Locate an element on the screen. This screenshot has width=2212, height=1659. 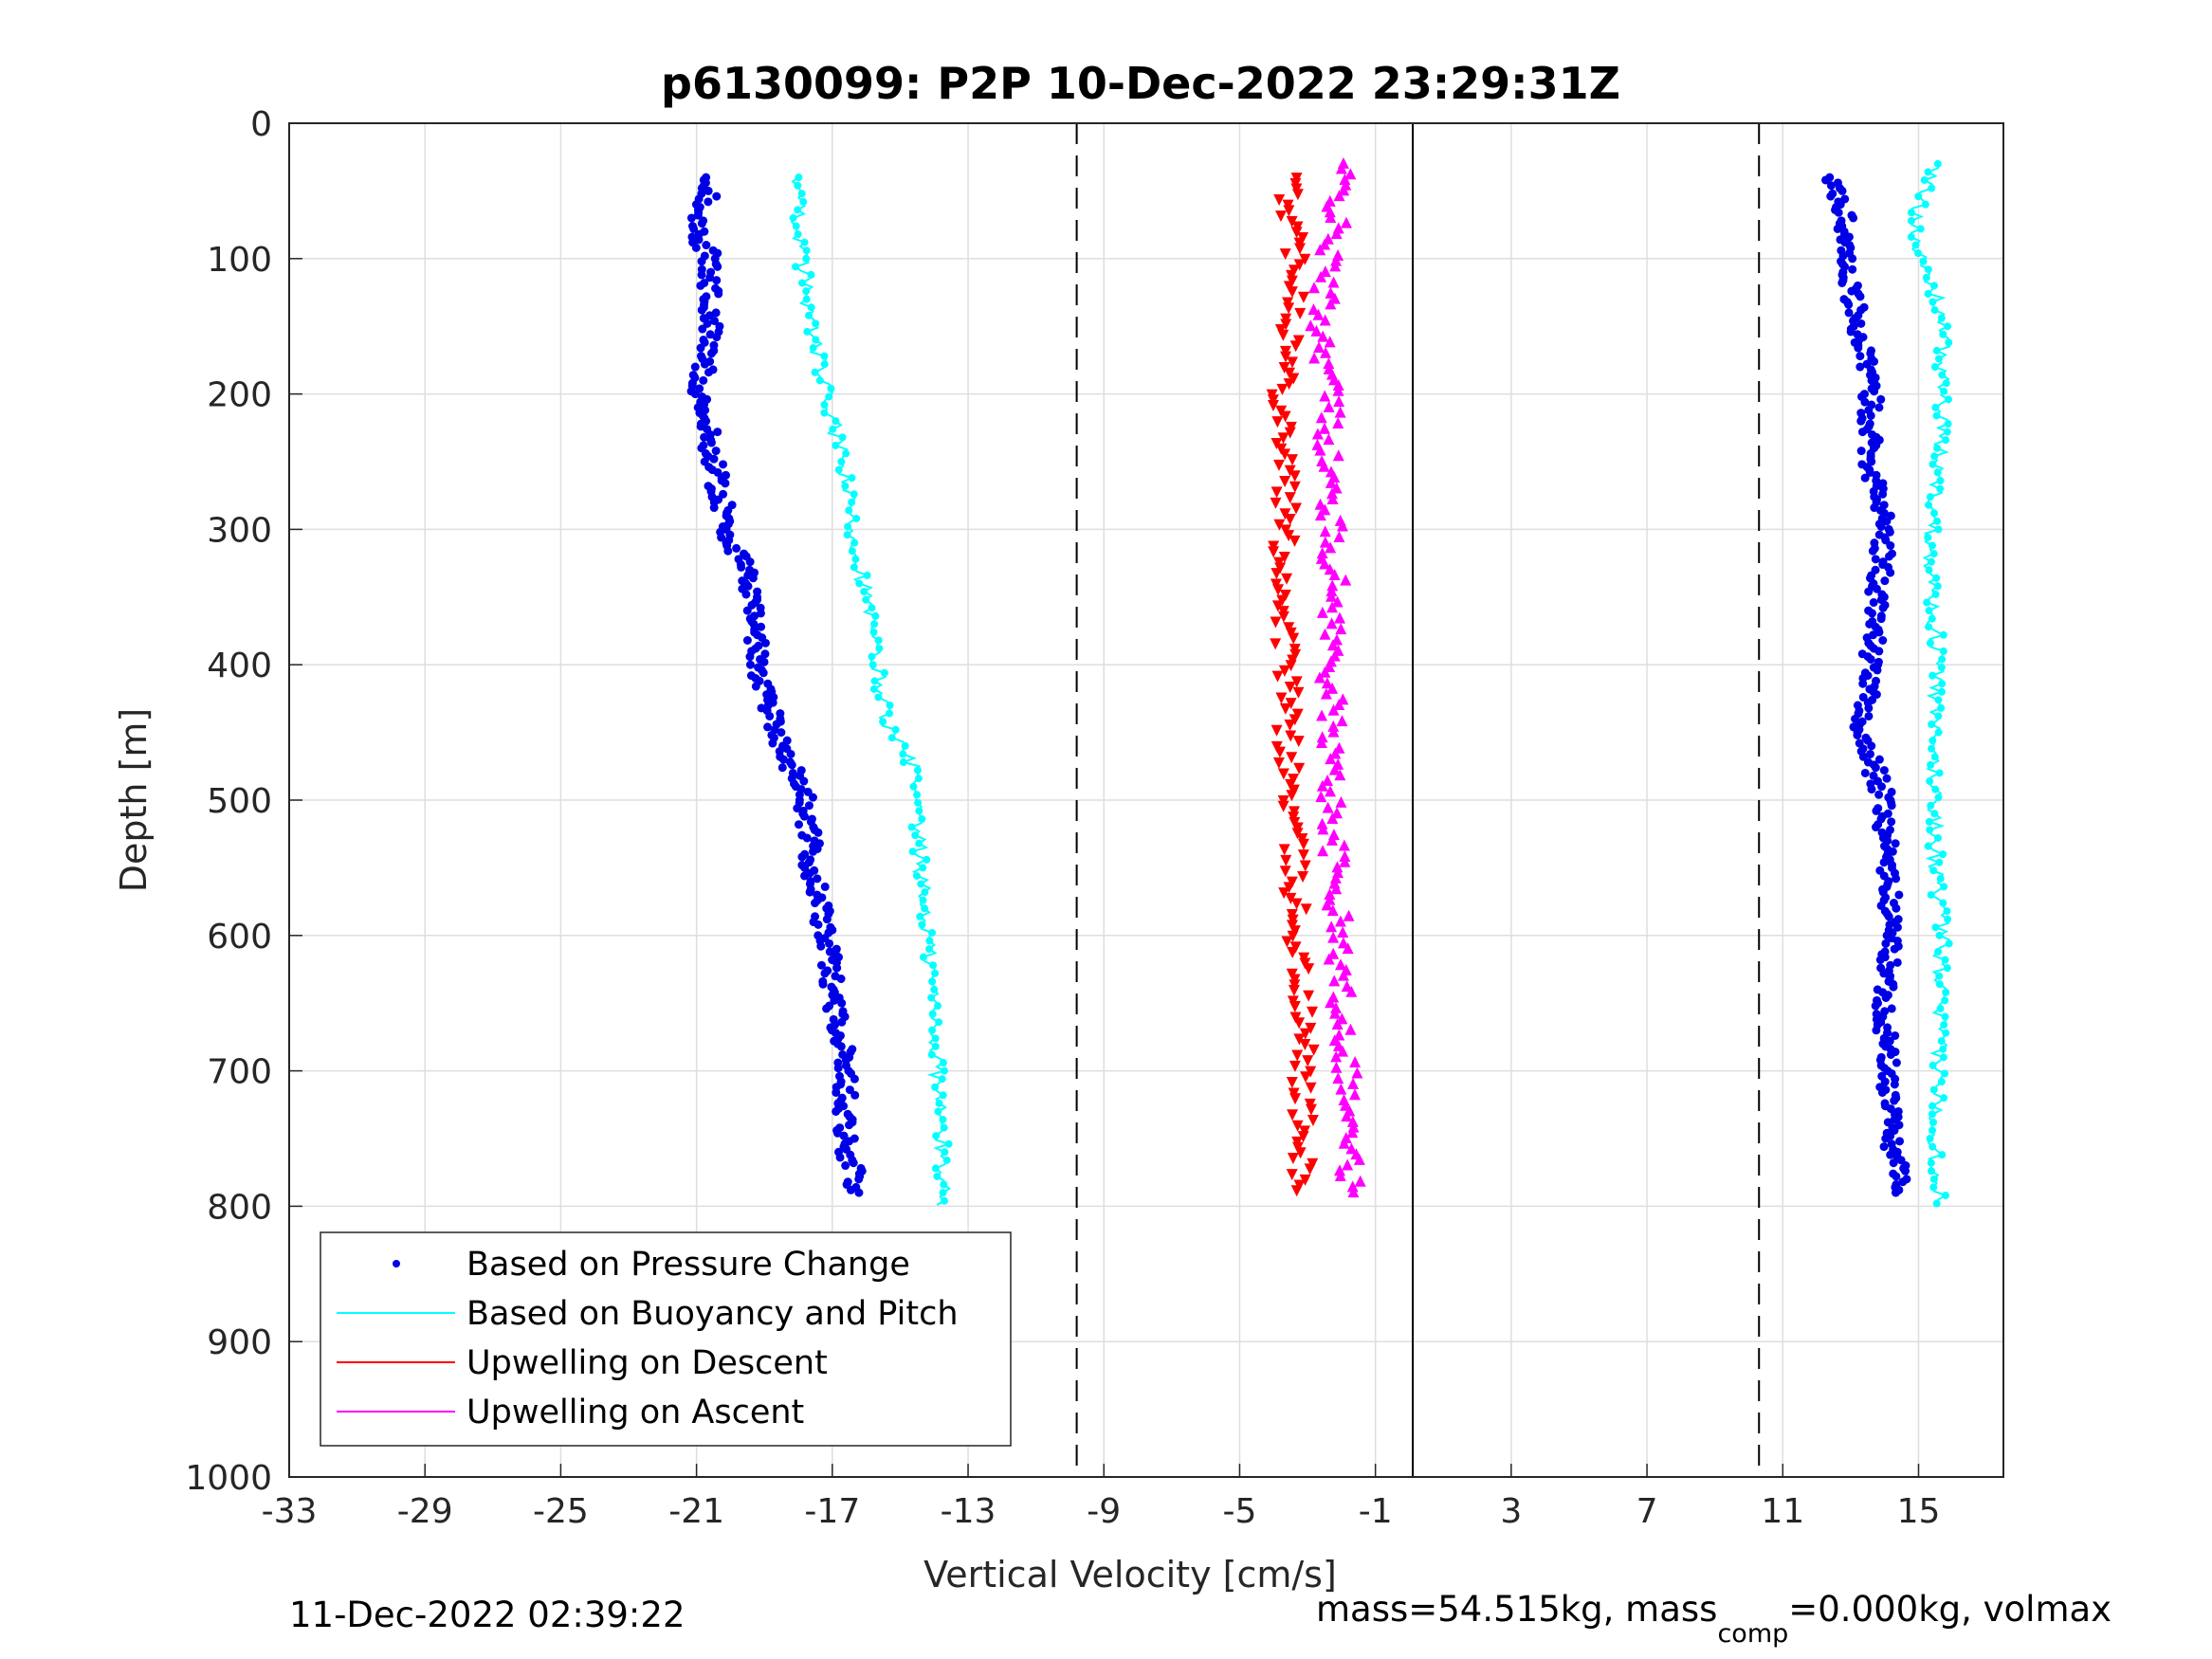
y-tick-label: 700 is located at coordinates (239, 1072).